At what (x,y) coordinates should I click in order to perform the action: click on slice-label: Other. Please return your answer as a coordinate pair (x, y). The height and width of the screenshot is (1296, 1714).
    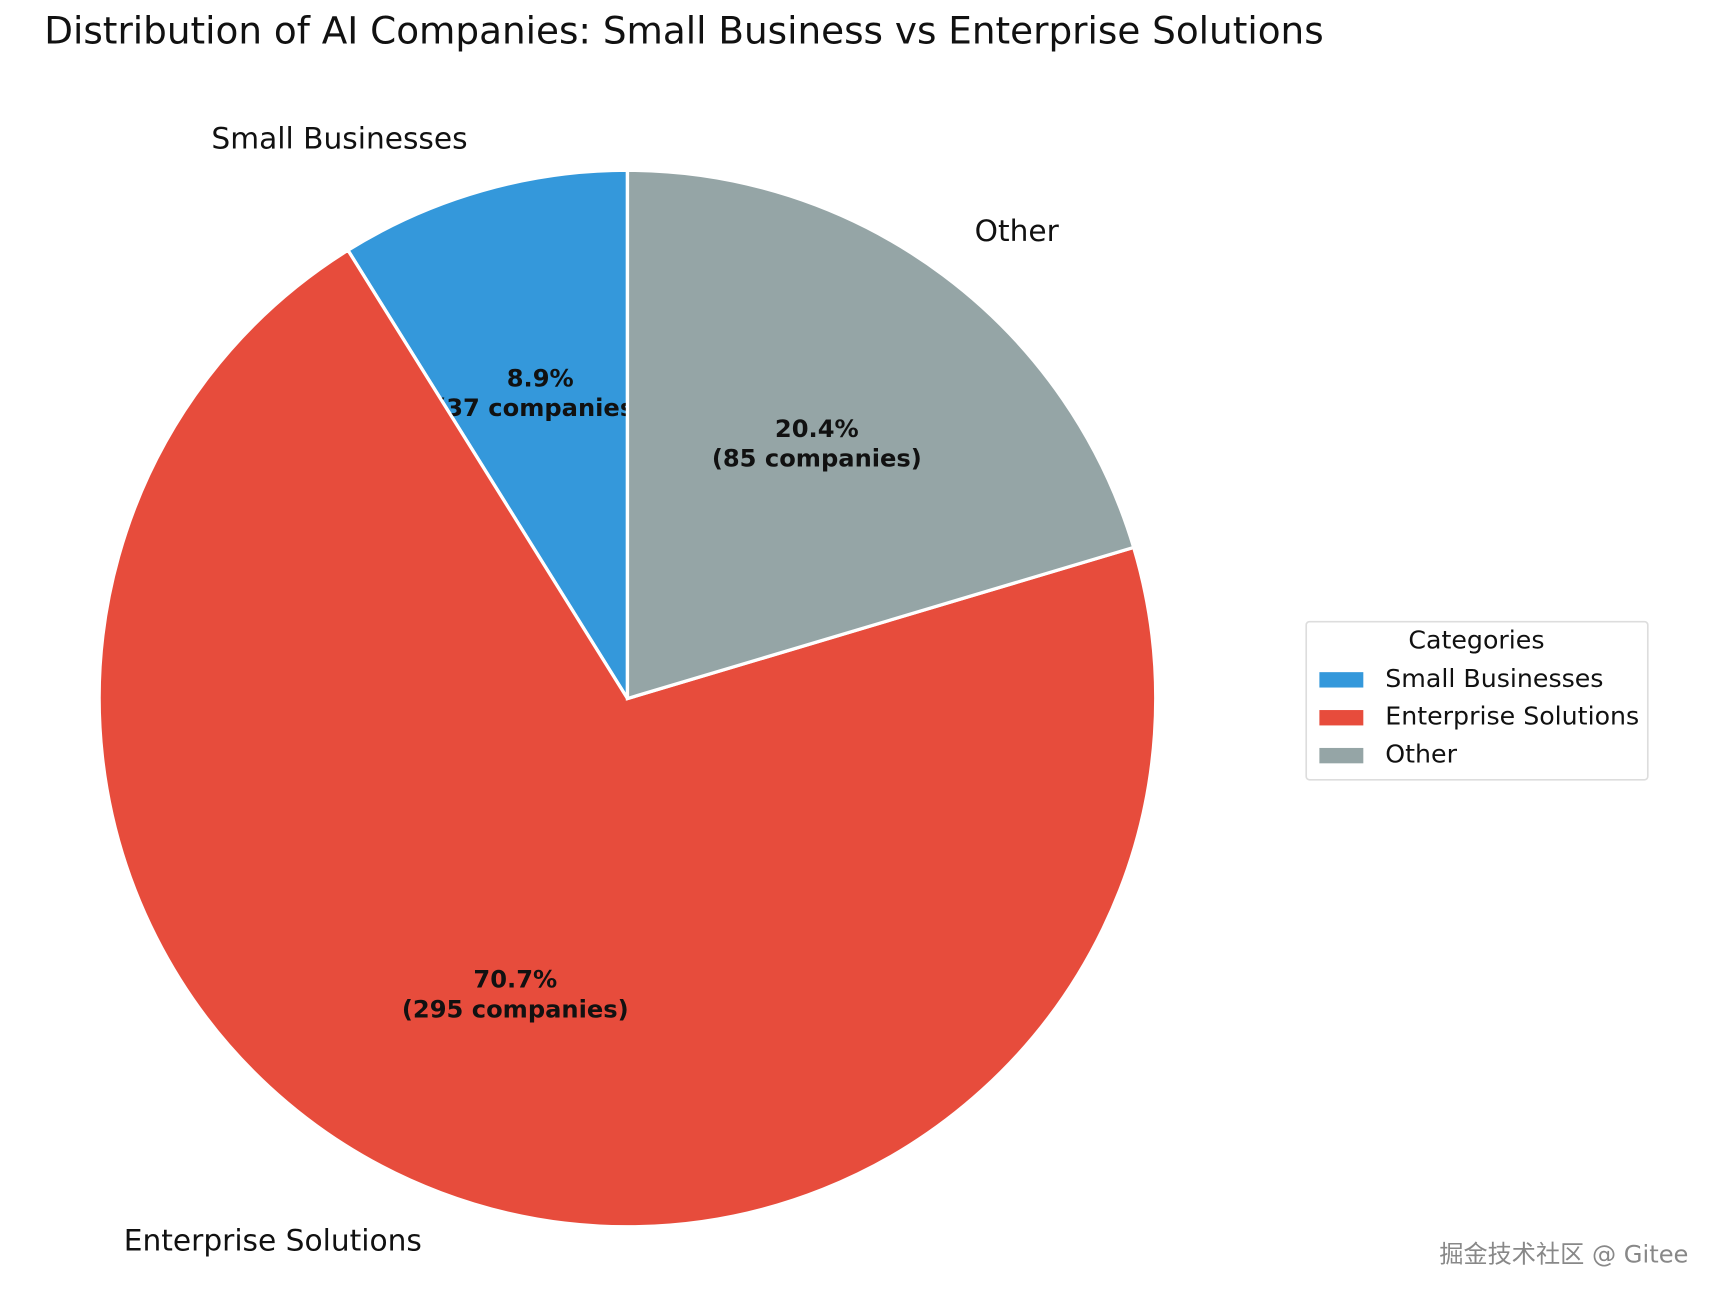
    Looking at the image, I should click on (1017, 230).